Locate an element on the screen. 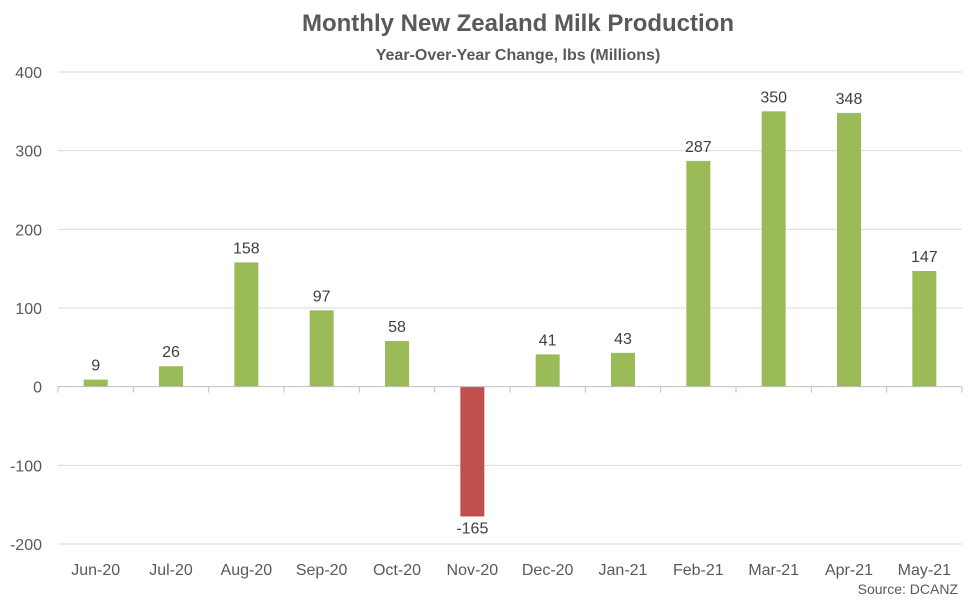  x-axis is located at coordinates (510, 389).